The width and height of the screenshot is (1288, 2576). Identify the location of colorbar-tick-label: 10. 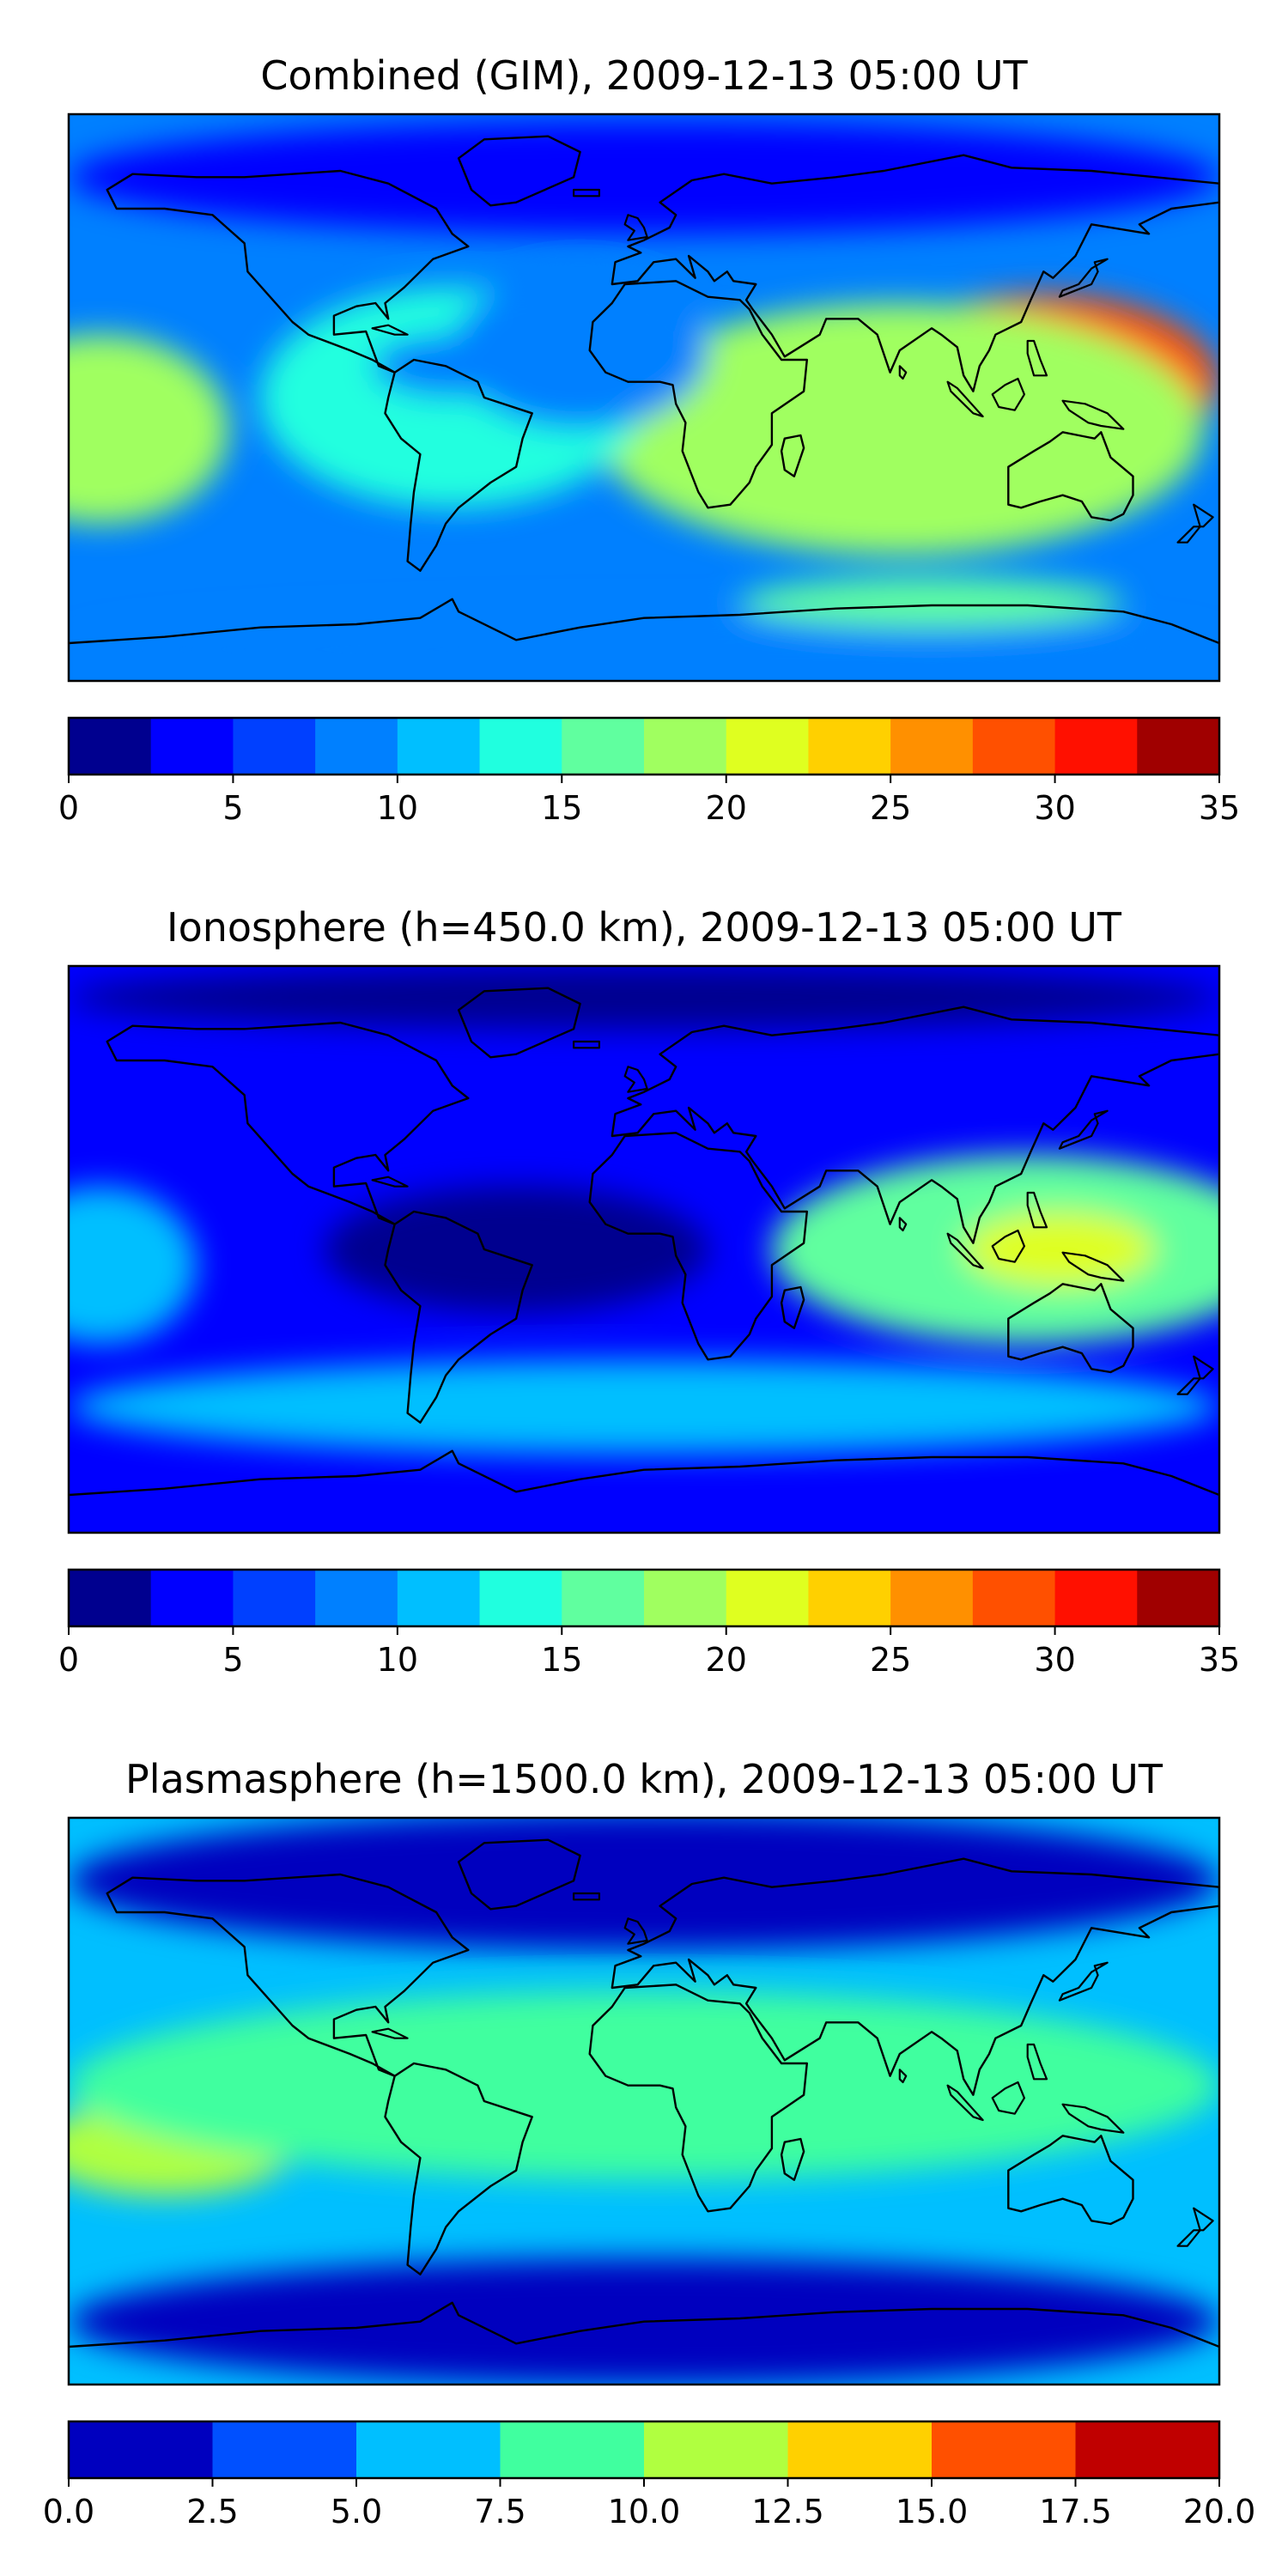
(398, 1660).